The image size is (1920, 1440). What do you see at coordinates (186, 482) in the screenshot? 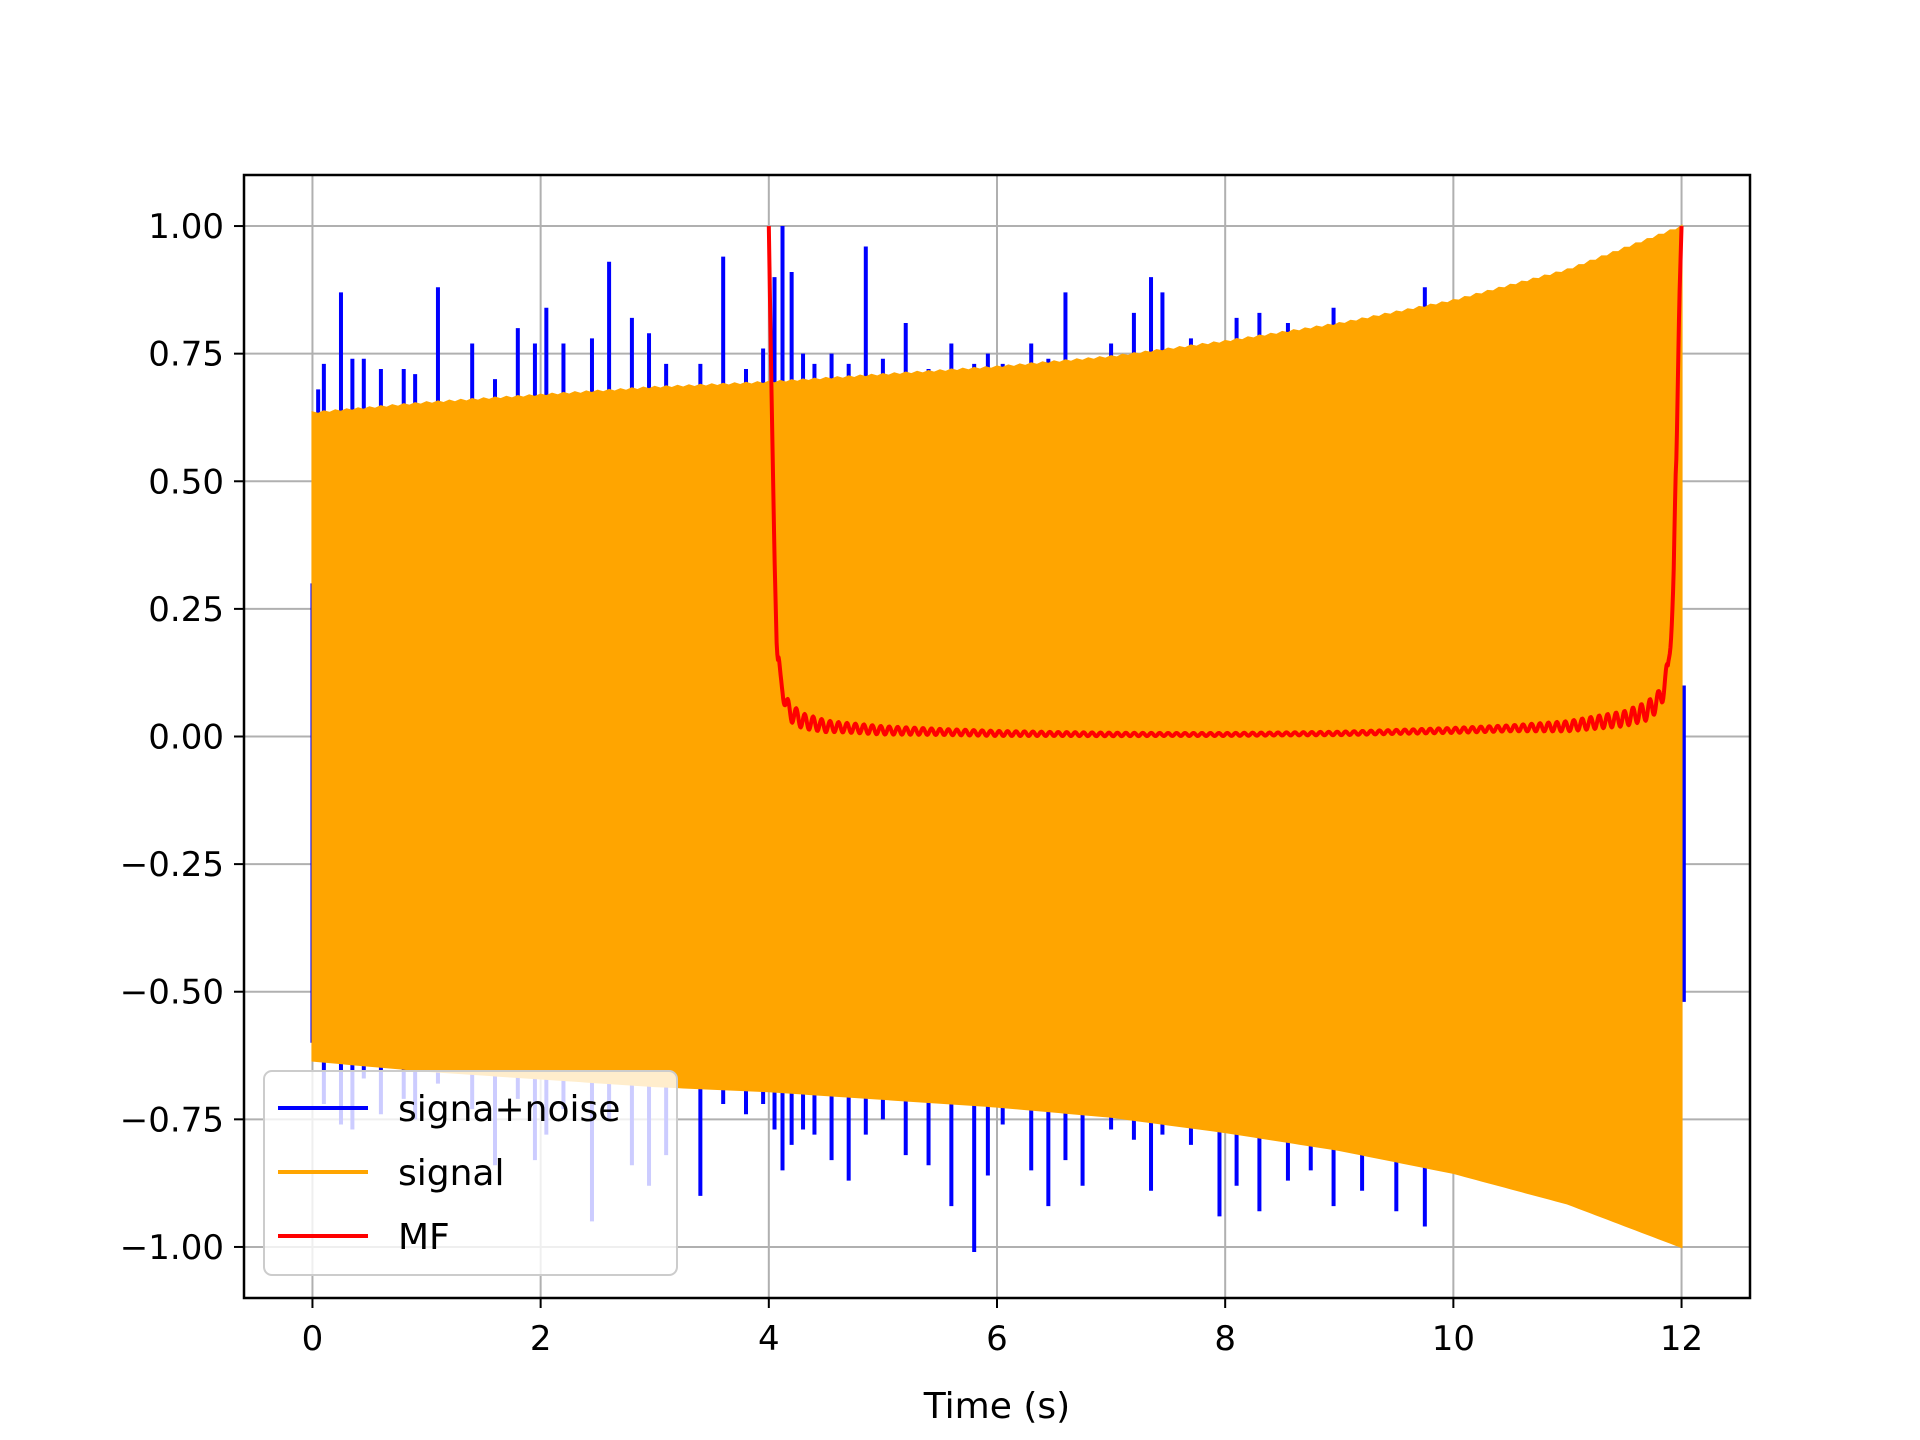
I see `y-tick-label: 0.50` at bounding box center [186, 482].